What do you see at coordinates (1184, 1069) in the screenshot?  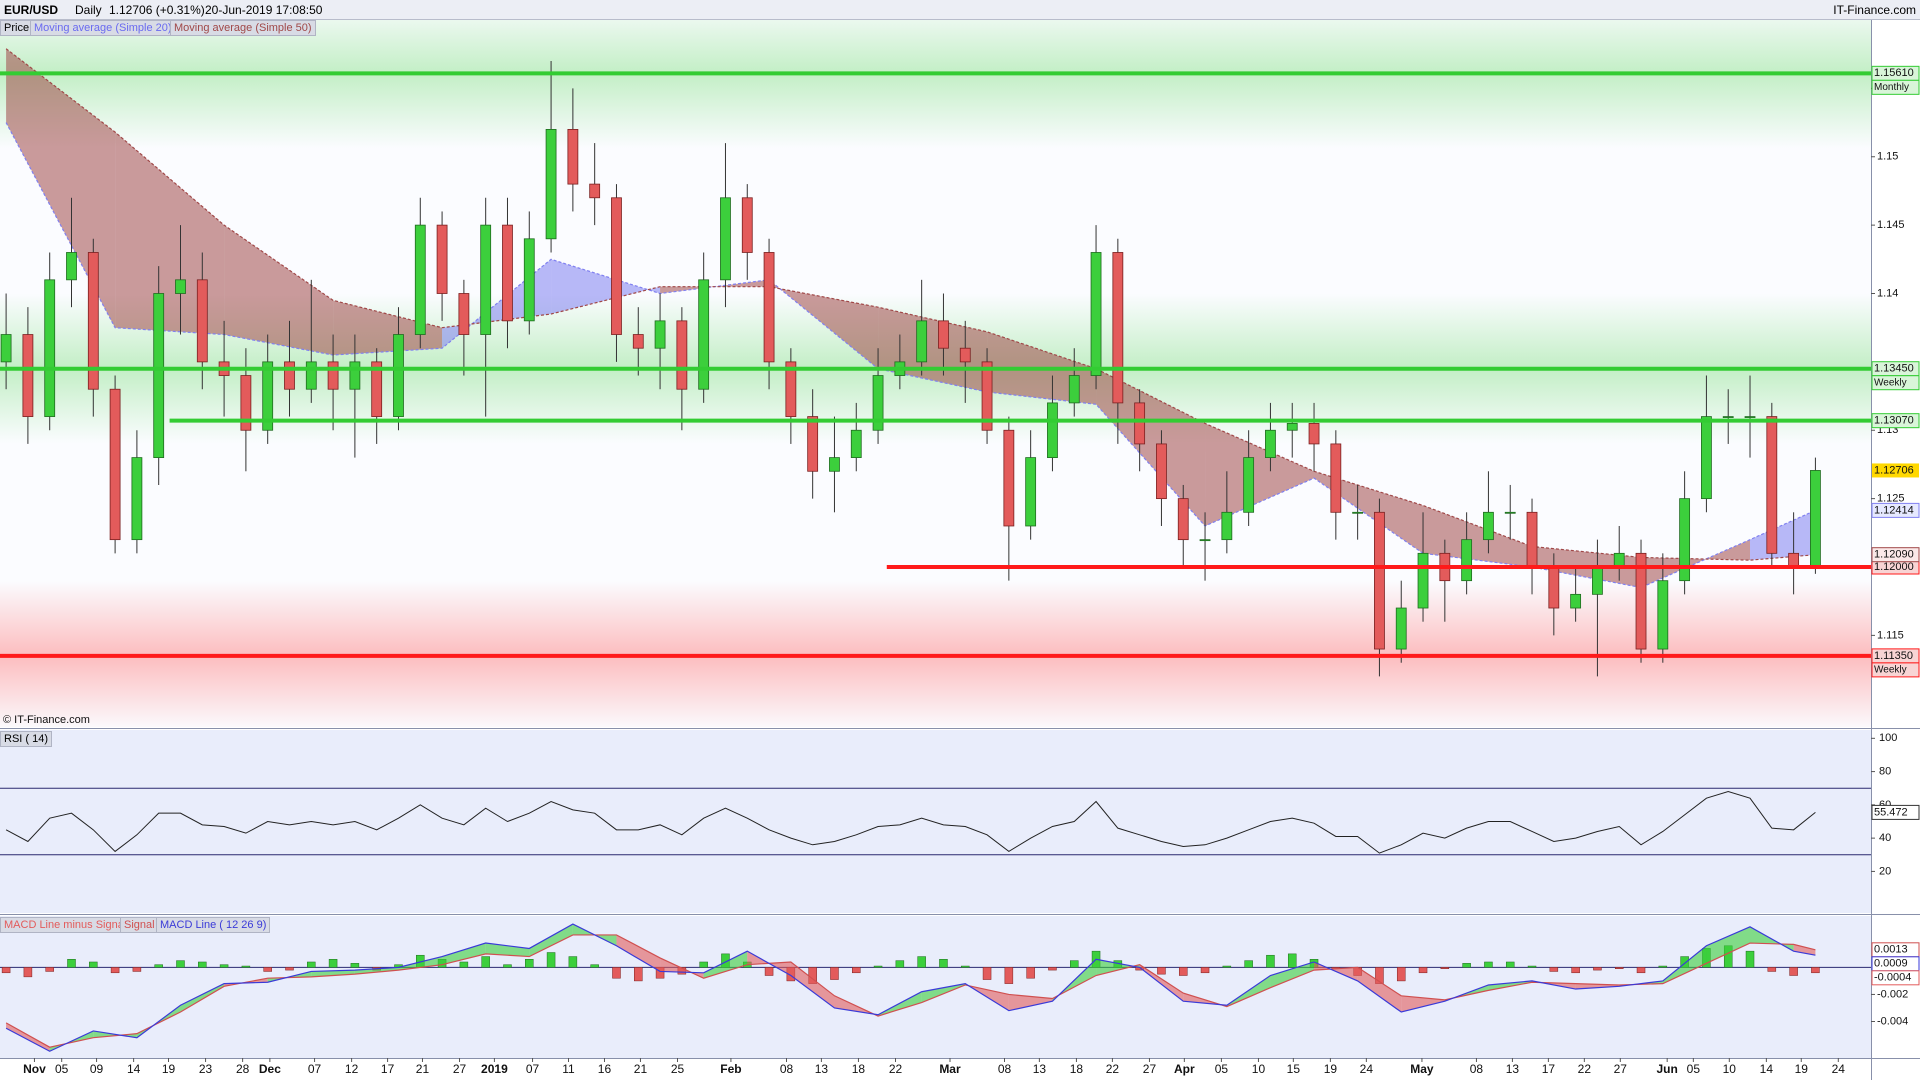 I see `x-tick-label: Apr` at bounding box center [1184, 1069].